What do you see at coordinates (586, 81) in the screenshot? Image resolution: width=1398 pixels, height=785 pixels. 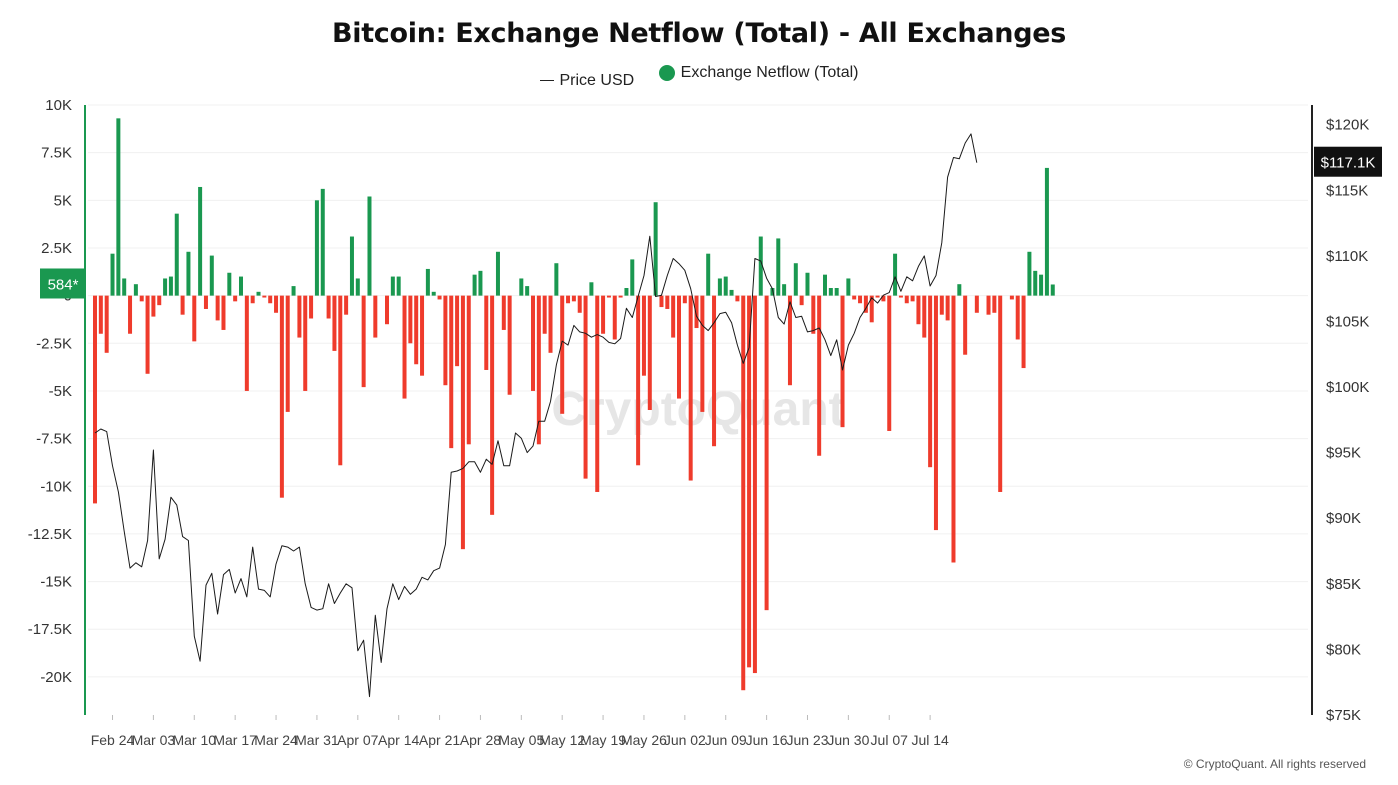 I see `legend-item-price: Price USD` at bounding box center [586, 81].